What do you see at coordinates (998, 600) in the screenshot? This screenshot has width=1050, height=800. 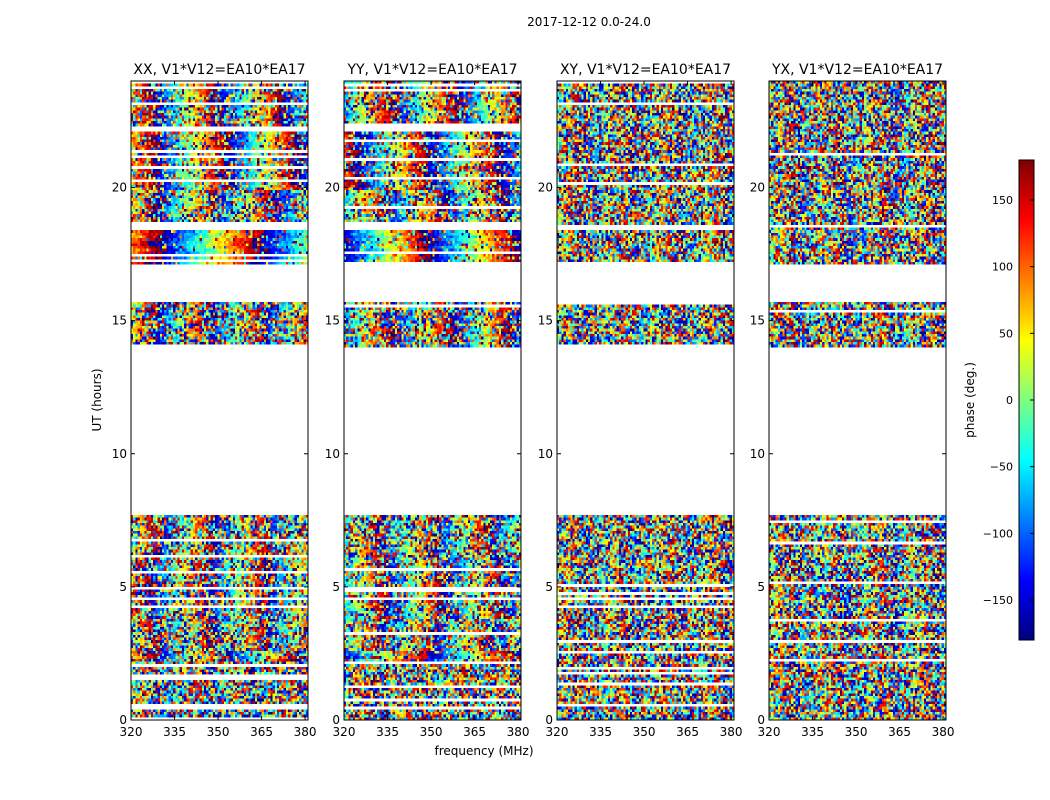 I see `colorbar-tick-label--150: −150` at bounding box center [998, 600].